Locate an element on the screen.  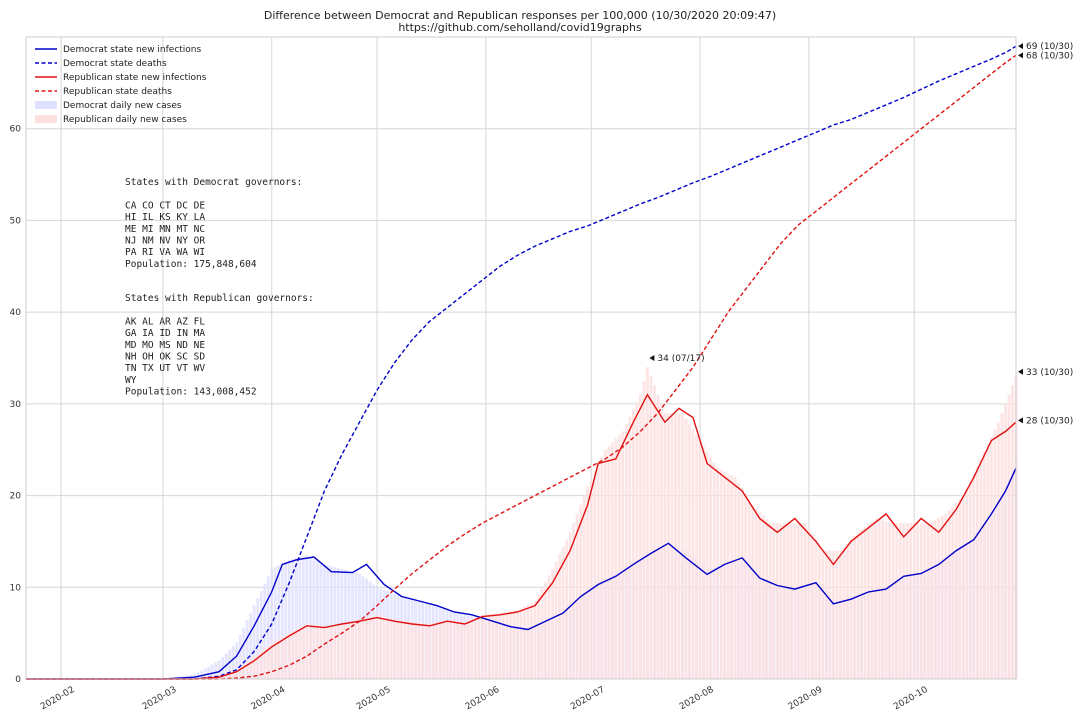
annotation-label: 34 (07/17) is located at coordinates (680, 359).